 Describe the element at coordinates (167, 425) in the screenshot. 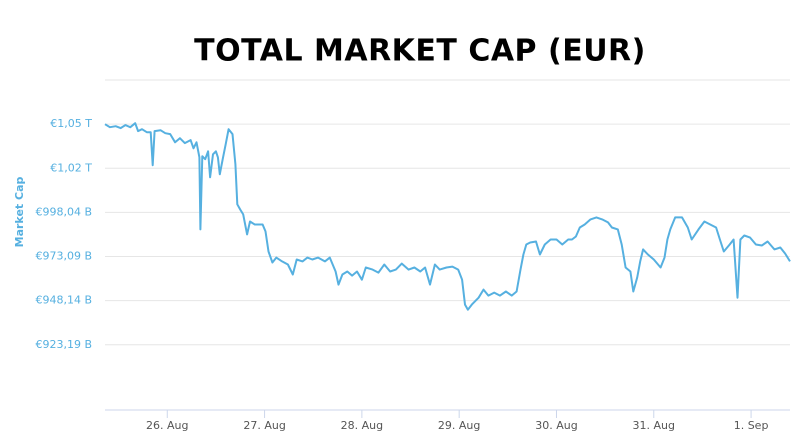

I see `x-tick-label: 26. Aug` at that location.